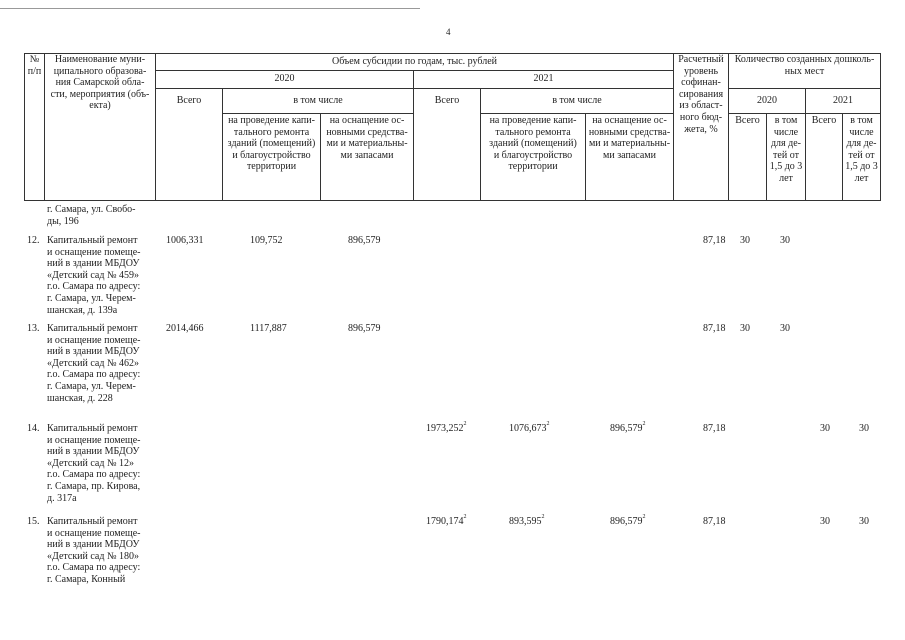 This screenshot has height=640, width=905. What do you see at coordinates (577, 100) in the screenshot?
I see `header-2021-including: в том числе` at bounding box center [577, 100].